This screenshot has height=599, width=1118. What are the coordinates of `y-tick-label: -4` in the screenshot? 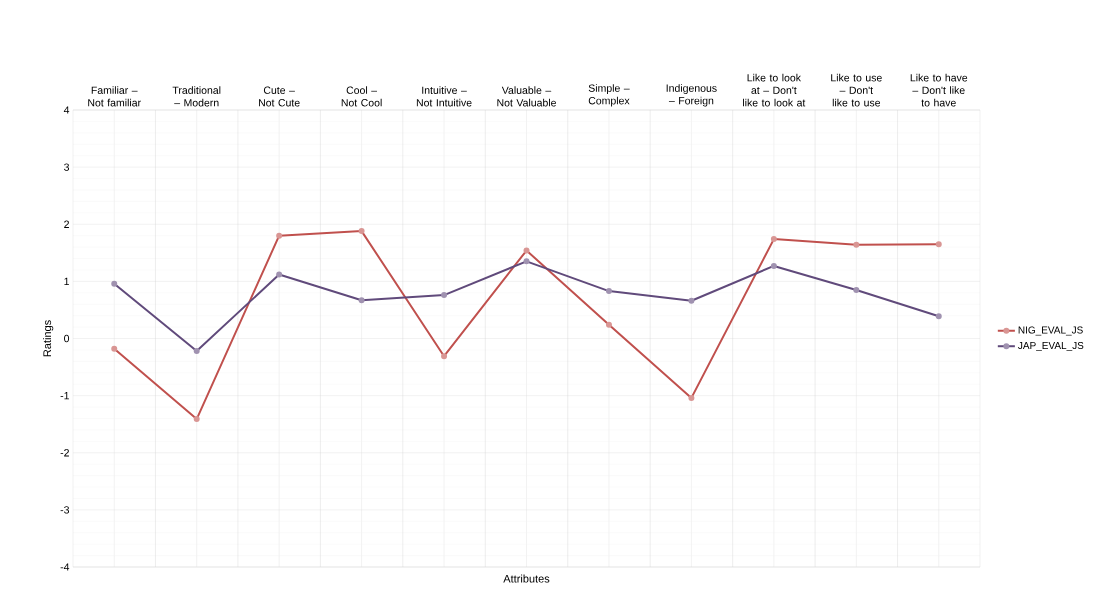 It's located at (65, 567).